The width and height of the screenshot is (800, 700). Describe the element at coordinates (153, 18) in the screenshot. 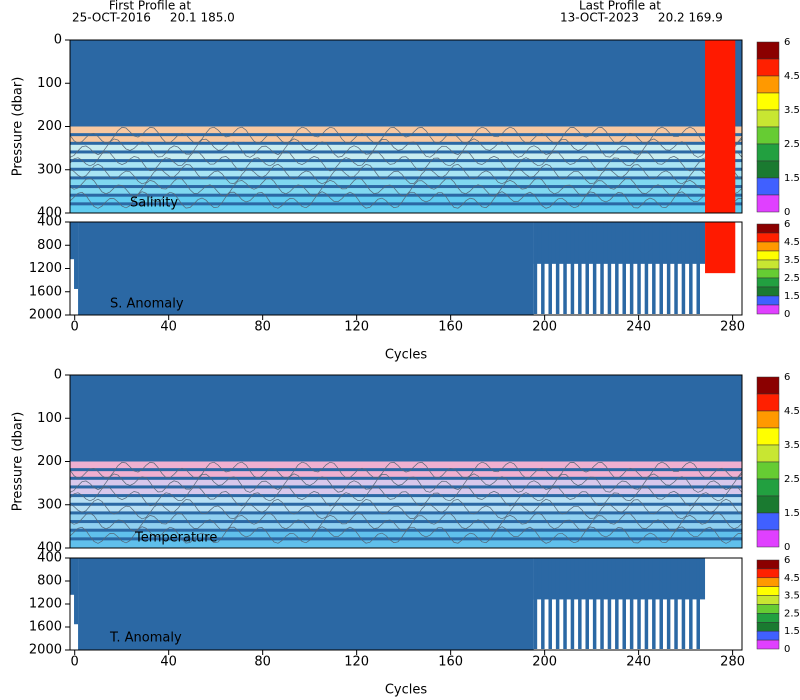

I see `first-info: 25-OCT-2016 20.1 185.0` at that location.